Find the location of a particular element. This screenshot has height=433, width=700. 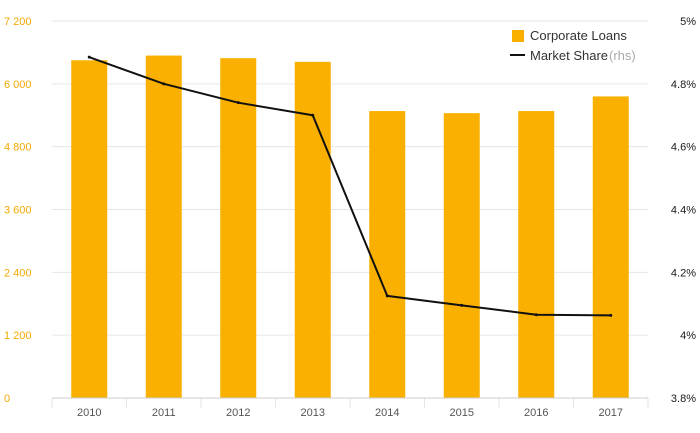

y-left-tick-label: 4 800 is located at coordinates (18, 148).